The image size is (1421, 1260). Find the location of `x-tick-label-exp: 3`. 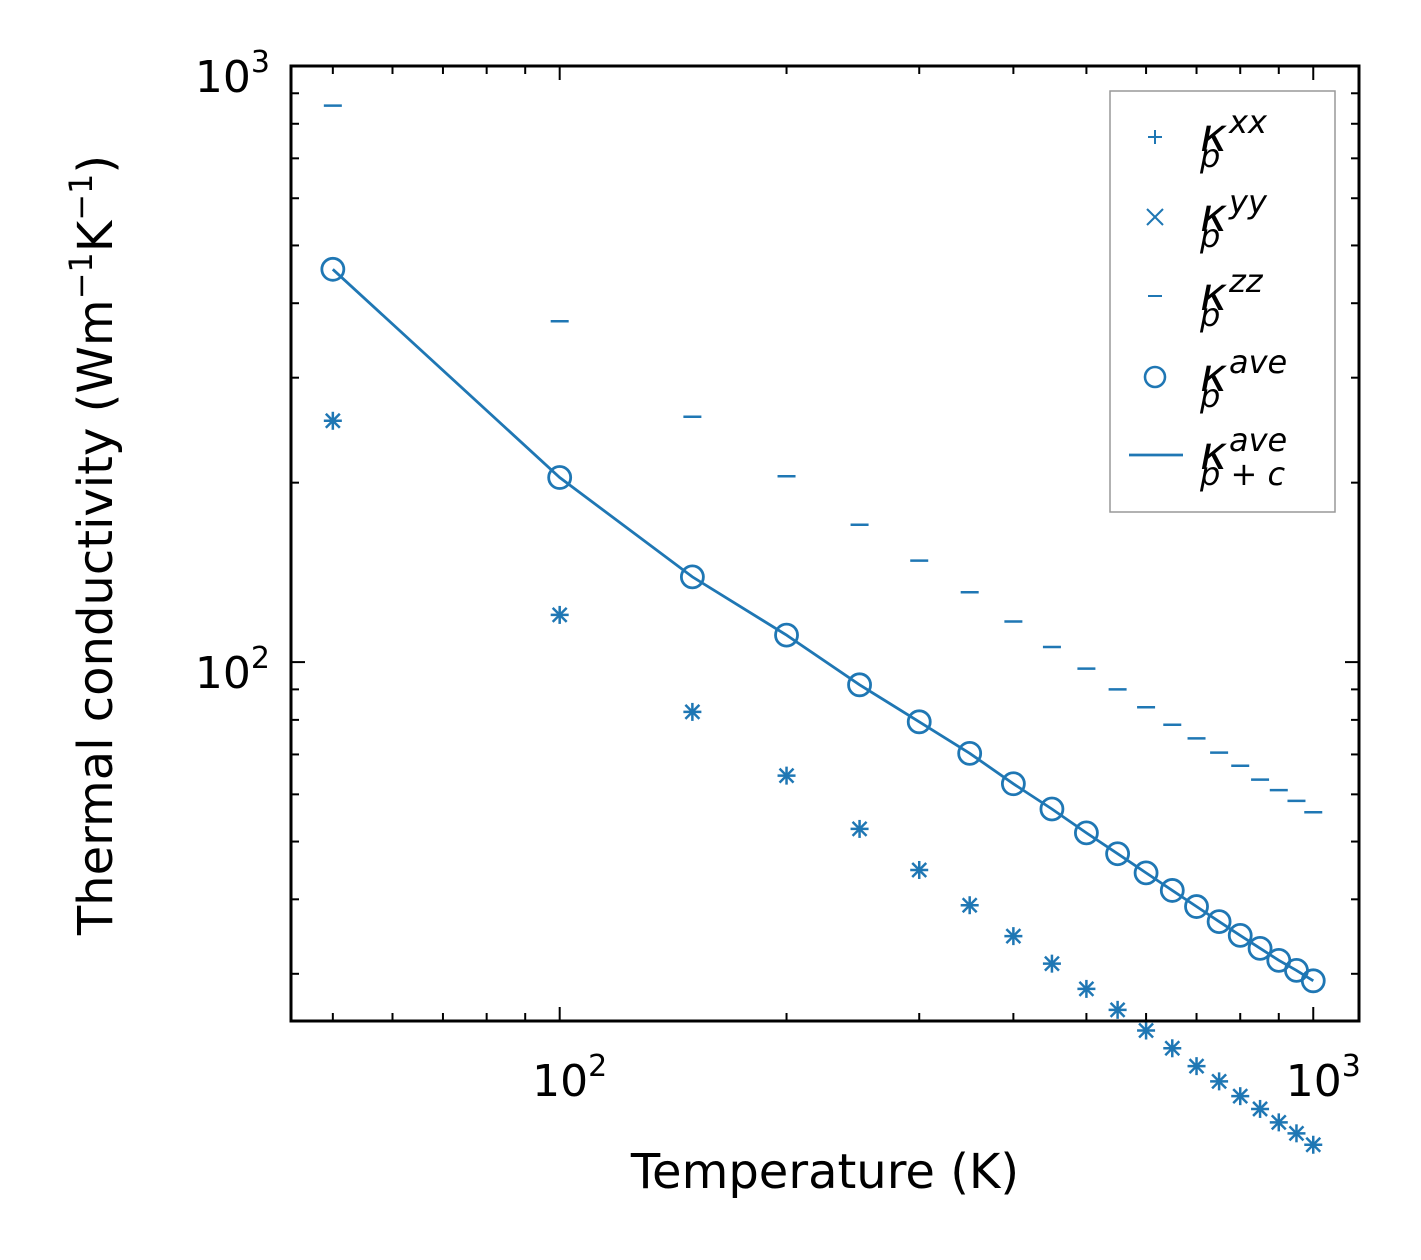

x-tick-label-exp: 3 is located at coordinates (1351, 1066).